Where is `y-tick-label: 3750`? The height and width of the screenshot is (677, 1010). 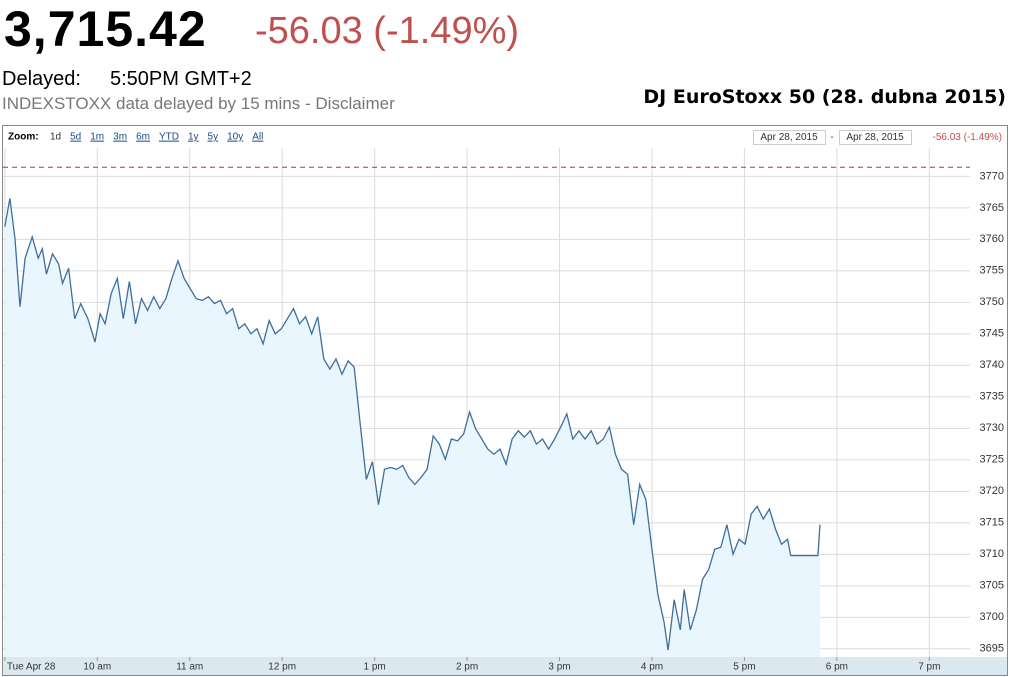 y-tick-label: 3750 is located at coordinates (992, 302).